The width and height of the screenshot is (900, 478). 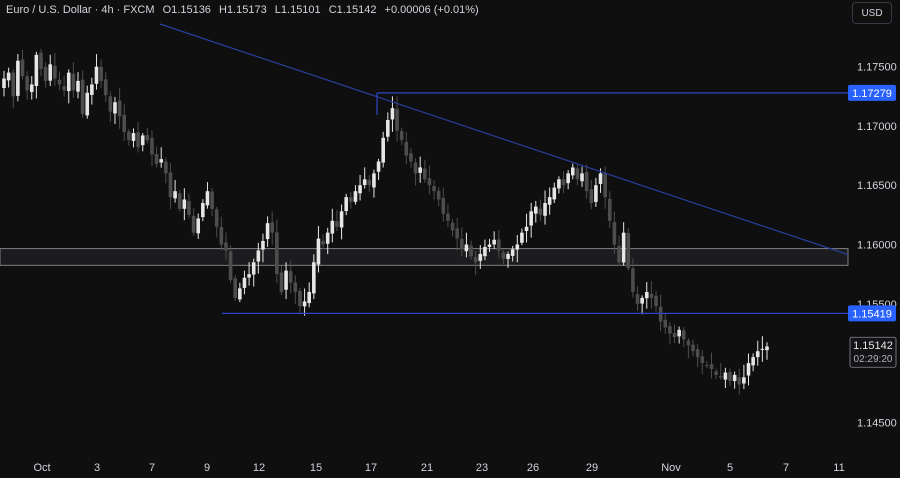 What do you see at coordinates (877, 246) in the screenshot?
I see `y-tick-label: 1.16000` at bounding box center [877, 246].